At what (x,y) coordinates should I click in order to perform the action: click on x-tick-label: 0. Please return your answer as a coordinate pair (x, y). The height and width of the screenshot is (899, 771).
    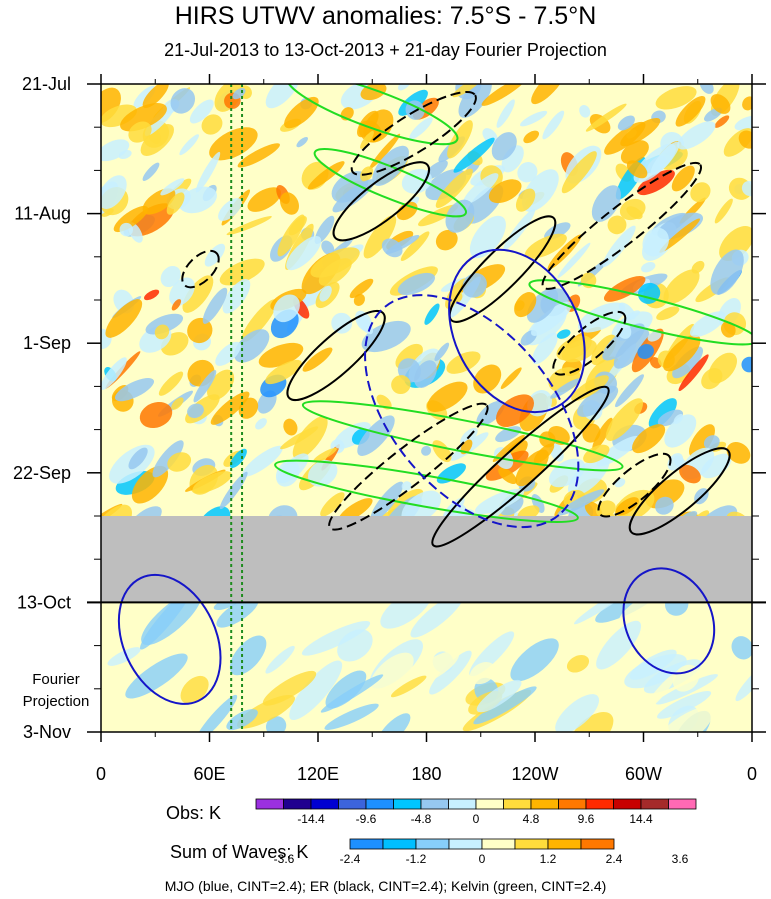
    Looking at the image, I should click on (752, 774).